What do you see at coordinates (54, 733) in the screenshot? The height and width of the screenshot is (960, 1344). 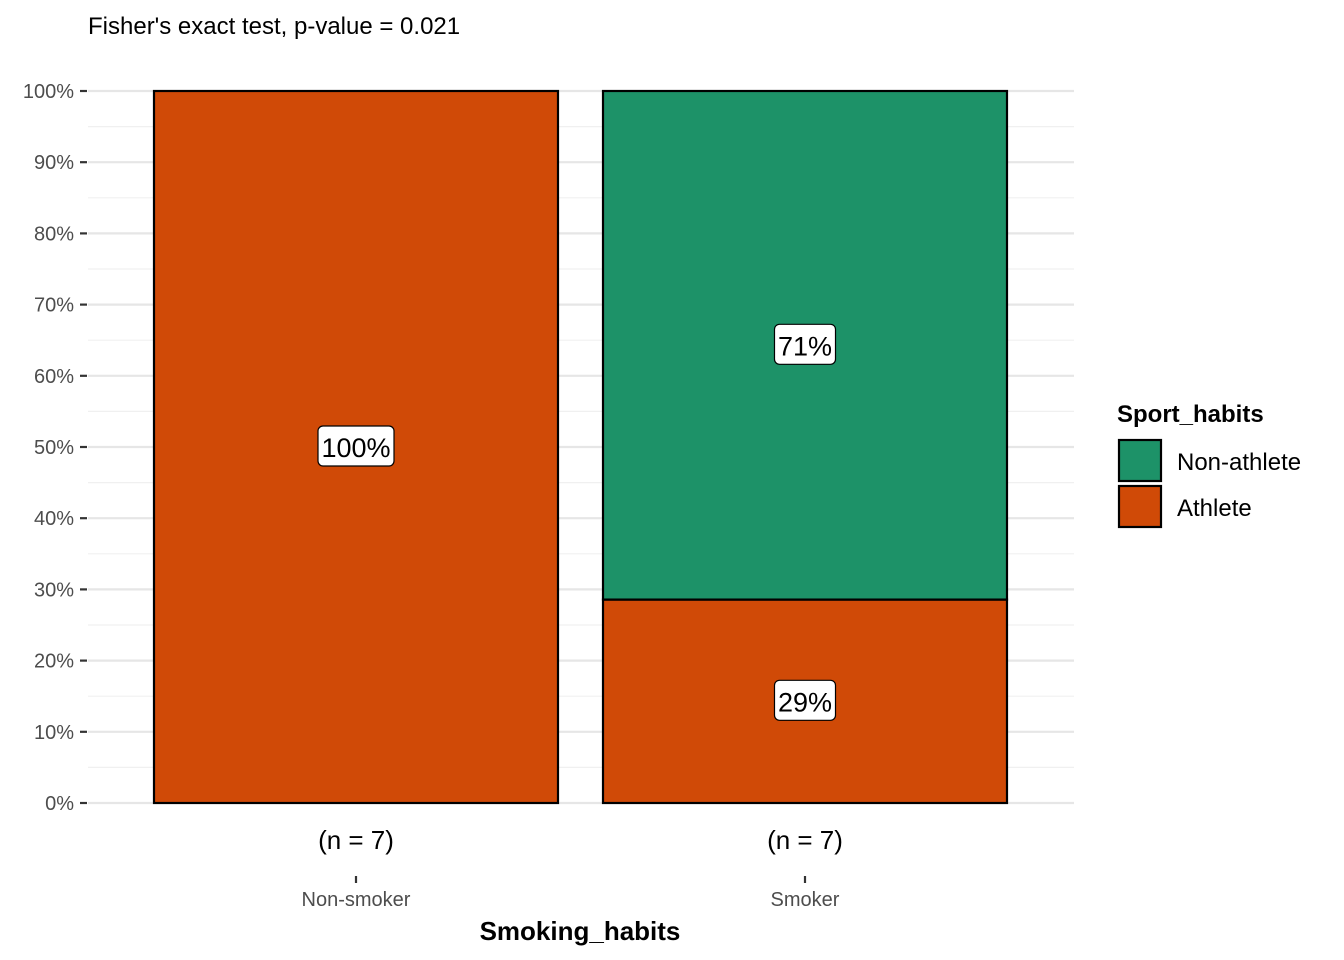 I see `y-tick-label: 10%` at bounding box center [54, 733].